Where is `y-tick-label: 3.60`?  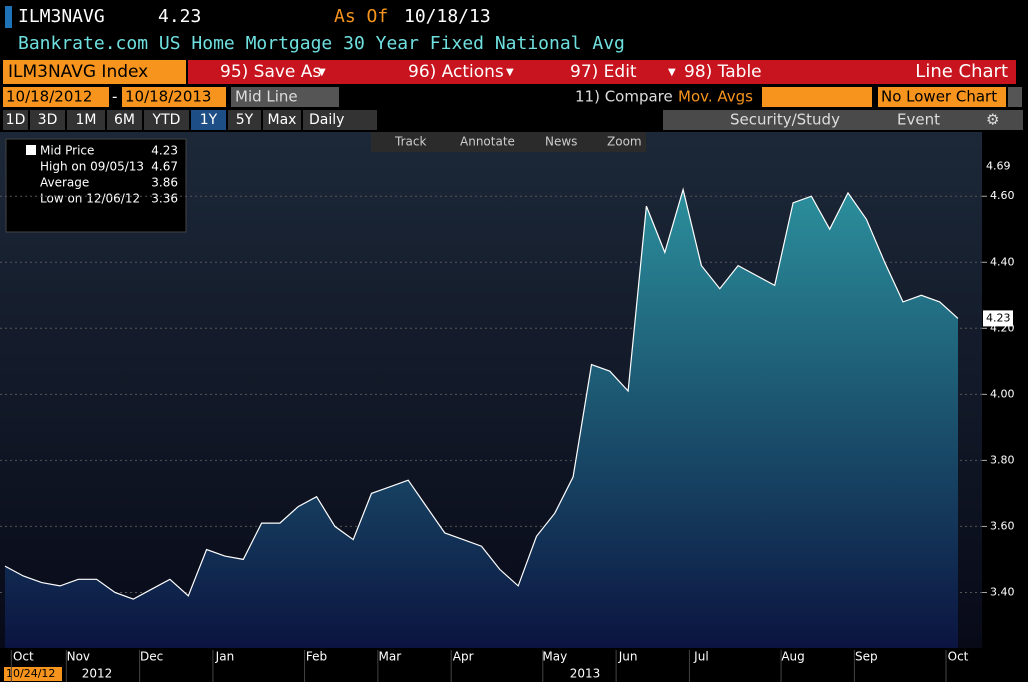 y-tick-label: 3.60 is located at coordinates (1002, 525).